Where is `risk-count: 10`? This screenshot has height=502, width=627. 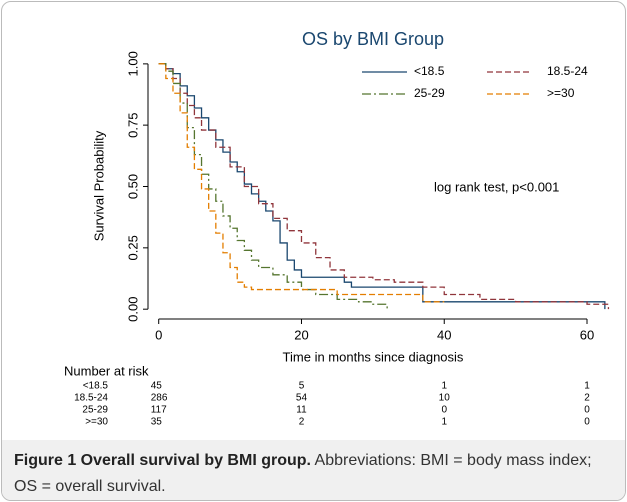
risk-count: 10 is located at coordinates (445, 398).